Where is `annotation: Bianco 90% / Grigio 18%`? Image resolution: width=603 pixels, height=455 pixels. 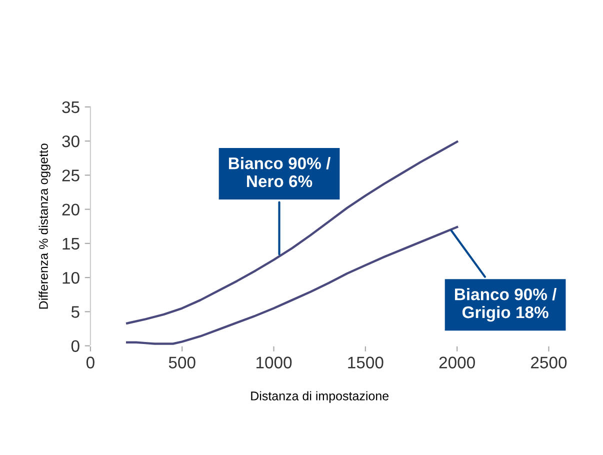
annotation: Bianco 90% / Grigio 18% is located at coordinates (506, 305).